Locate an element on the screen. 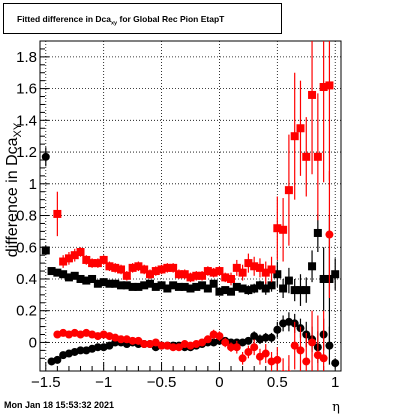  y-tick-label: 0.6 is located at coordinates (26, 247).